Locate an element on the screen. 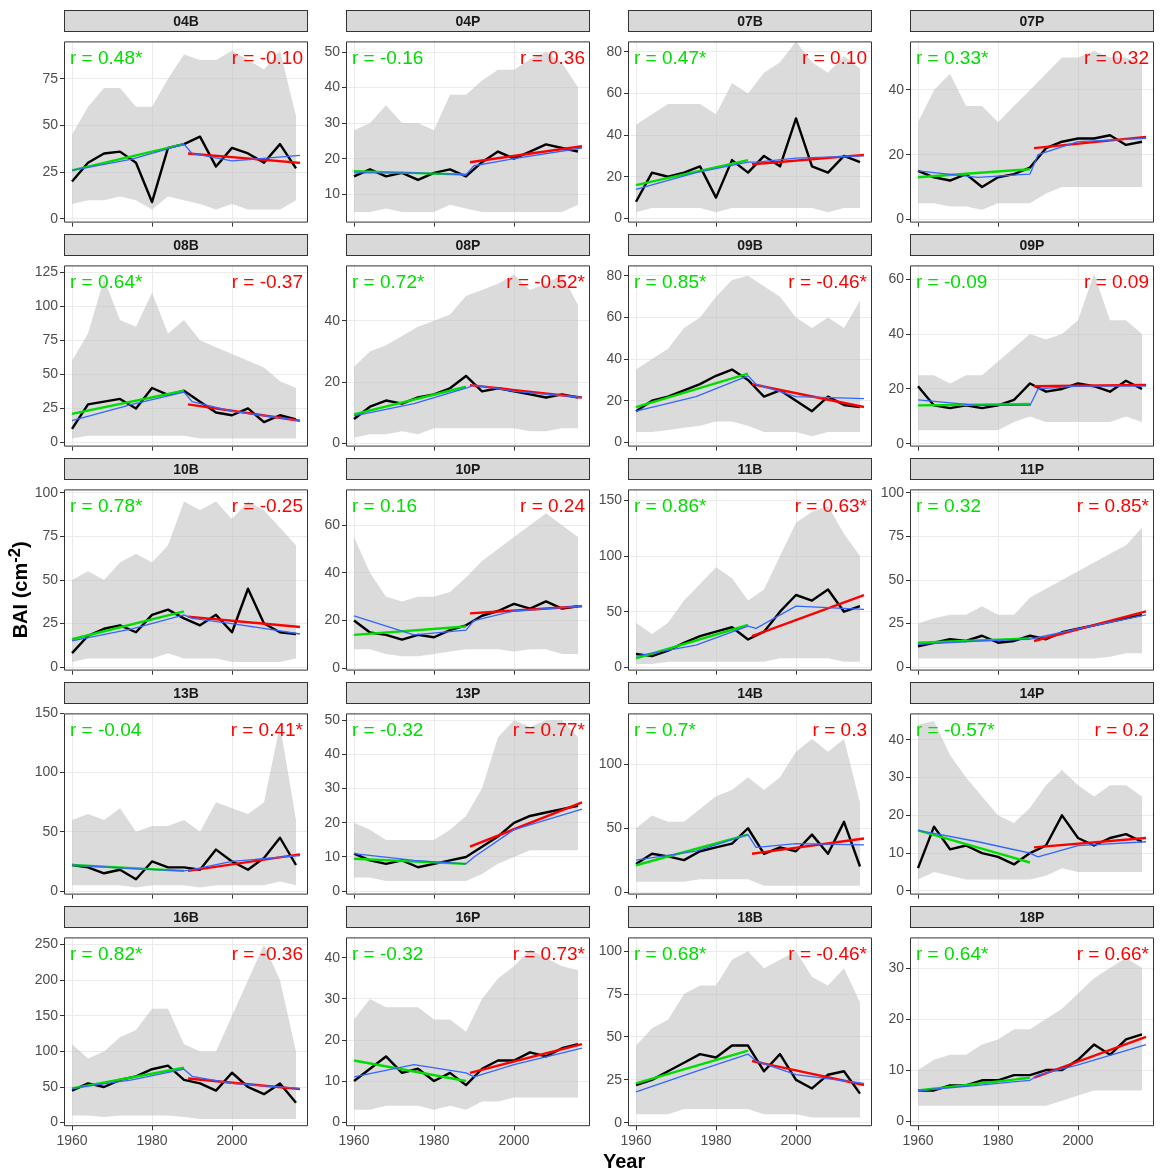 Image resolution: width=1161 pixels, height=1174 pixels. chart-title: 14P is located at coordinates (1032, 693).